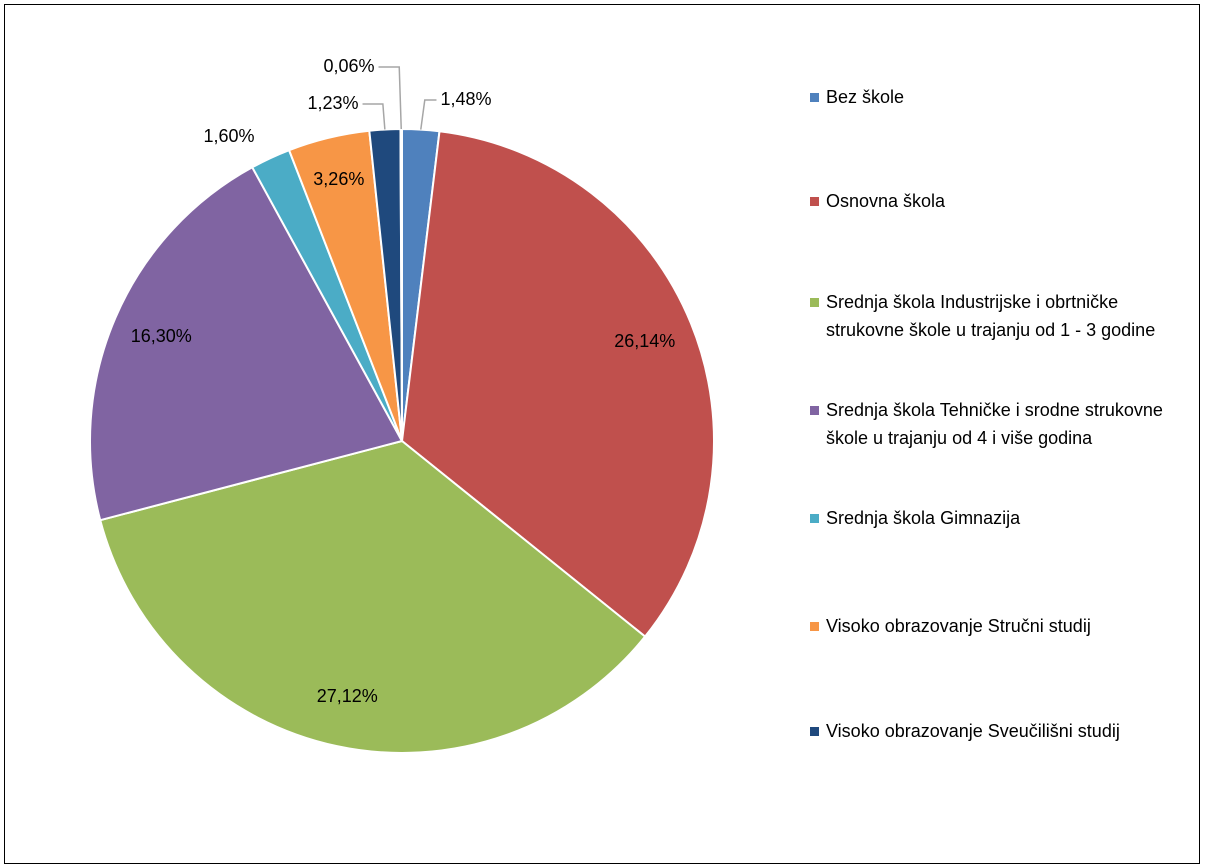 The width and height of the screenshot is (1206, 865). What do you see at coordinates (347, 696) in the screenshot?
I see `data-label: 27,12%` at bounding box center [347, 696].